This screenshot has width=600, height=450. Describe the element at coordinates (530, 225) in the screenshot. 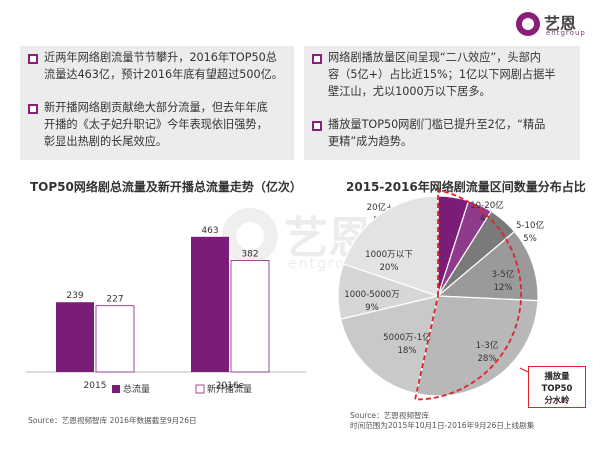

I see `pie-slice-label: 5-10亿` at that location.